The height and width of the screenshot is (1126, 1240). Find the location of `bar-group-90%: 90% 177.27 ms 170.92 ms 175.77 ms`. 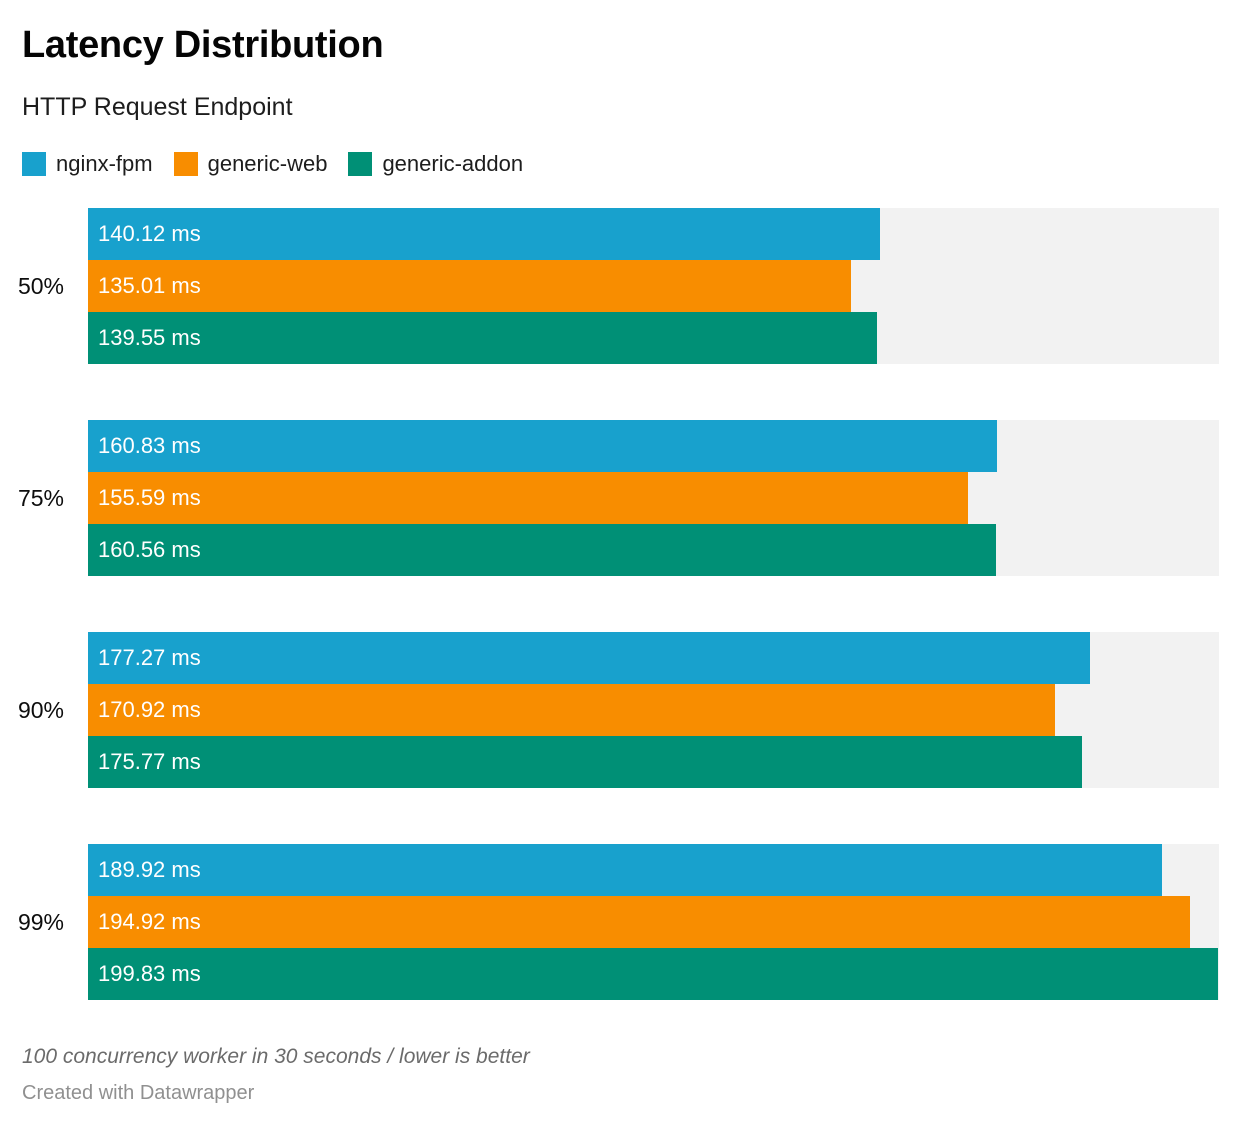

bar-group-90%: 90% 177.27 ms 170.92 ms 175.77 ms is located at coordinates (618, 710).